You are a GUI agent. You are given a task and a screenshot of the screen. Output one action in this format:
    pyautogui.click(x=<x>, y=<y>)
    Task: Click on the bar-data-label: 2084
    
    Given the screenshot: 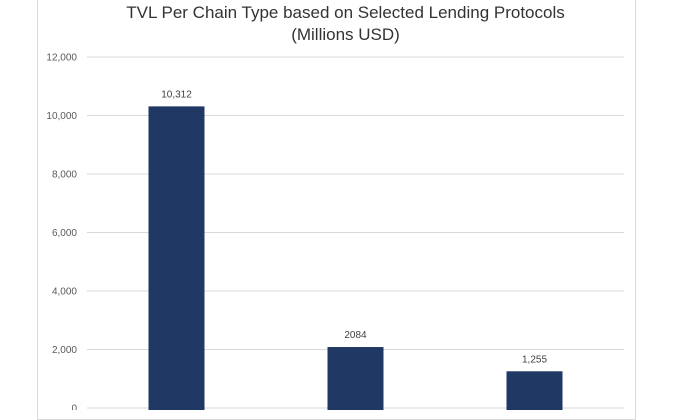 What is the action you would take?
    pyautogui.click(x=355, y=335)
    